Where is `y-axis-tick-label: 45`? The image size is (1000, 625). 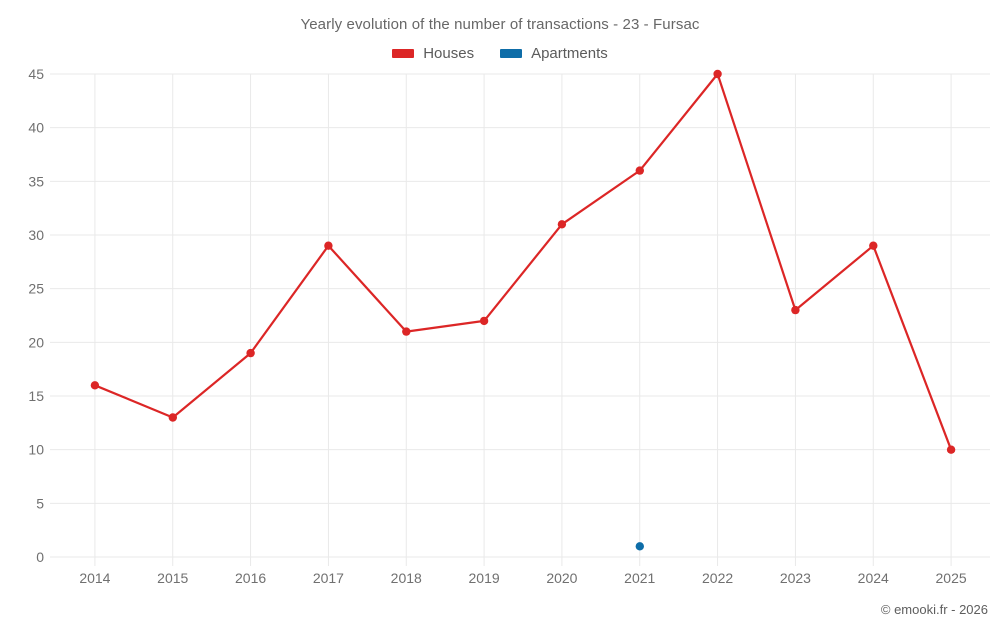
y-axis-tick-label: 45 is located at coordinates (36, 74).